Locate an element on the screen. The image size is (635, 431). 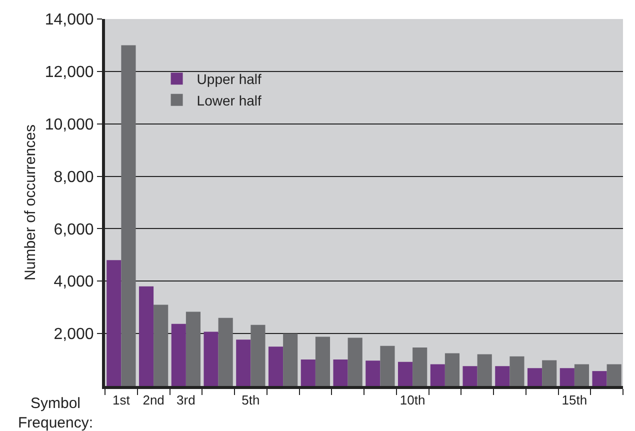
y-tick-label: 8,000 is located at coordinates (74, 177).